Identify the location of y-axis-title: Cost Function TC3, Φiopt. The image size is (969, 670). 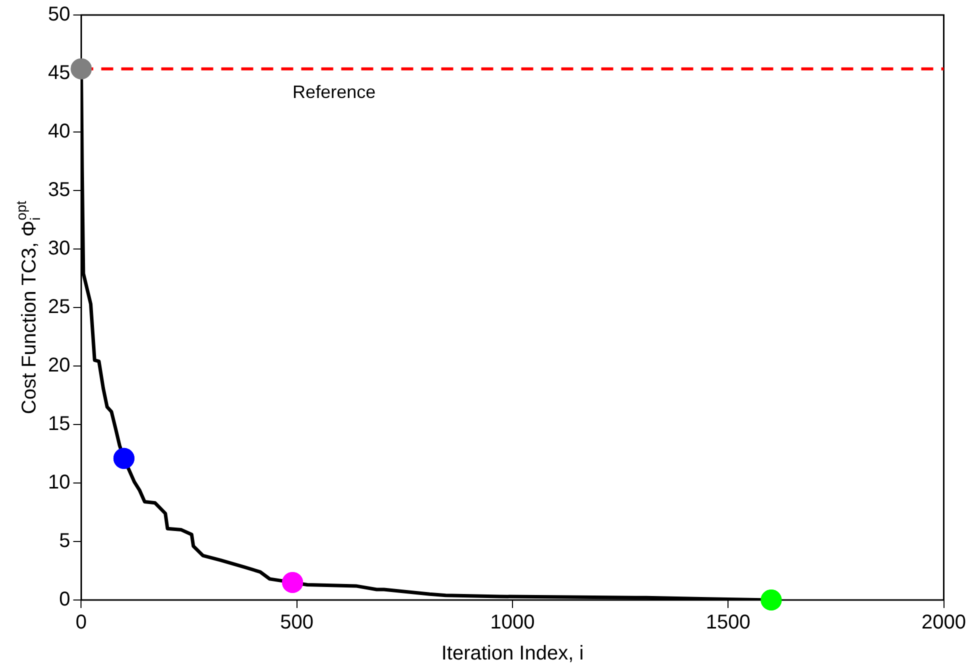
(27, 307).